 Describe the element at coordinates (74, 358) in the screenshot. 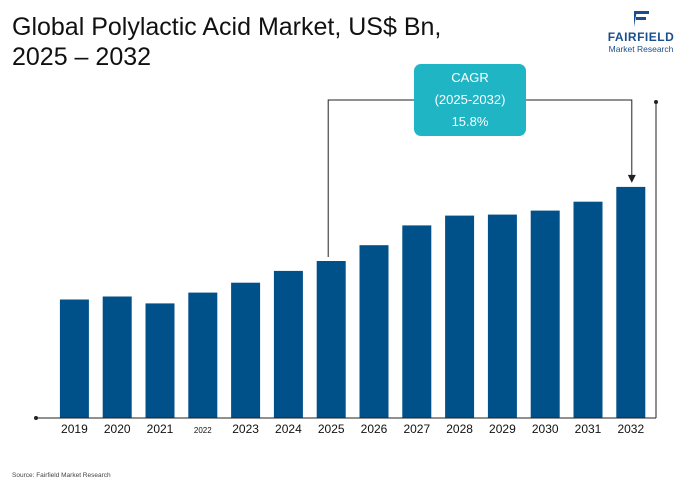

I see `bar-2019` at that location.